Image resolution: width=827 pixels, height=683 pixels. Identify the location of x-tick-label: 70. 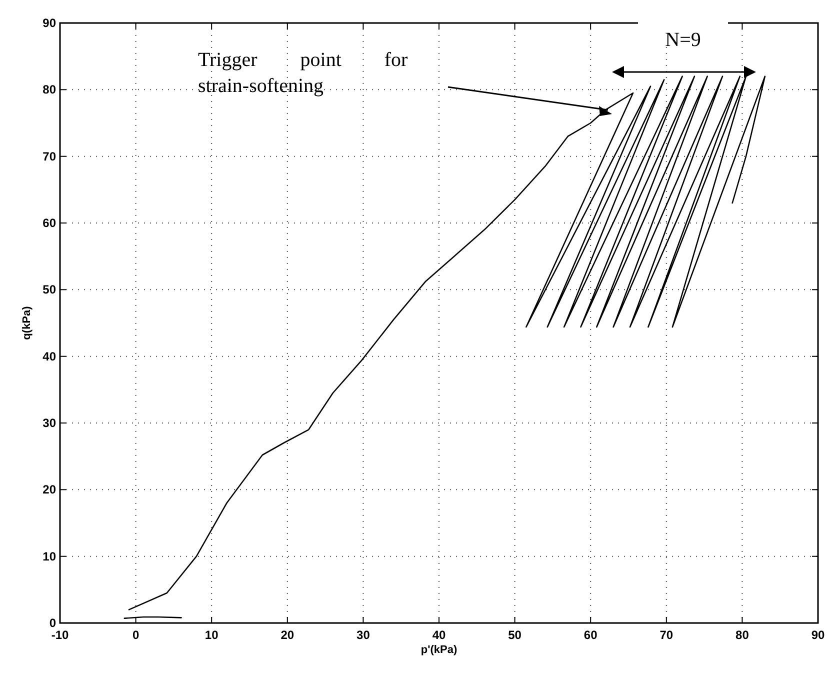
(667, 635).